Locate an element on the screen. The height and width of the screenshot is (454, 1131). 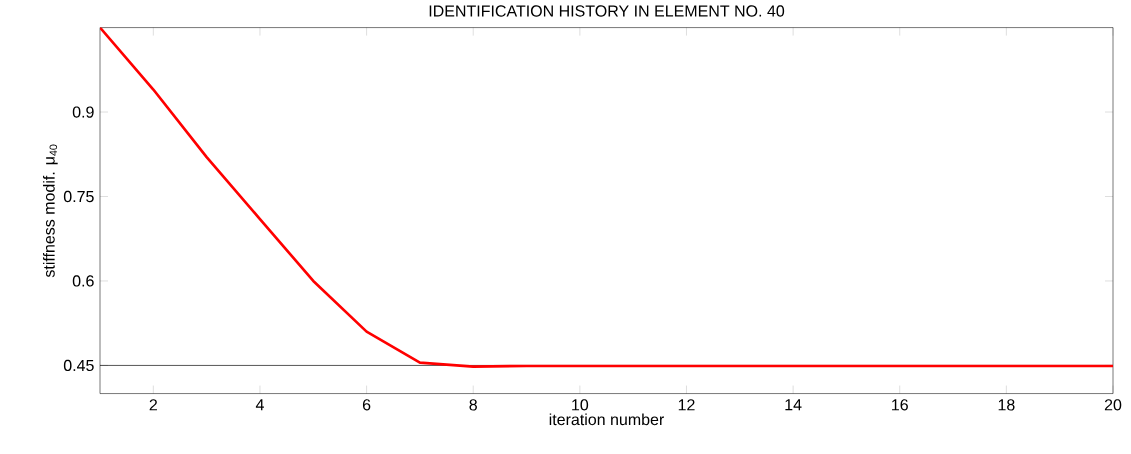
y-tick-label: 0.9 is located at coordinates (83, 112).